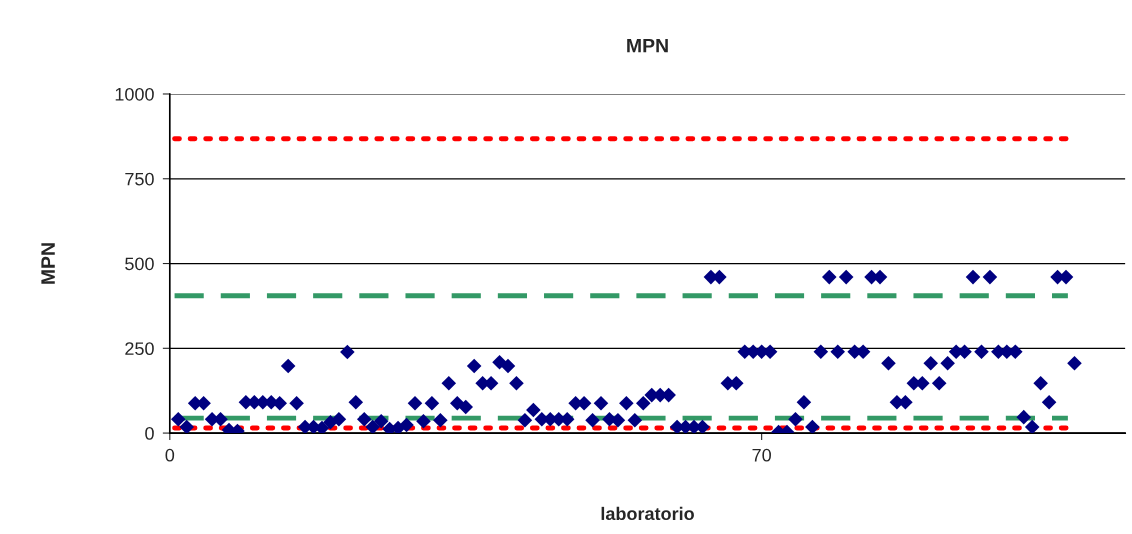 The height and width of the screenshot is (534, 1132). What do you see at coordinates (48, 263) in the screenshot?
I see `y-axis-title: MPN` at bounding box center [48, 263].